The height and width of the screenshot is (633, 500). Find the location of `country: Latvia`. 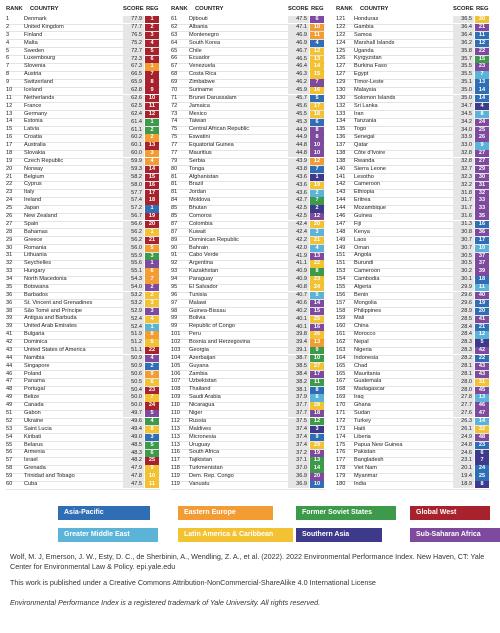

country: Latvia is located at coordinates (31, 129).